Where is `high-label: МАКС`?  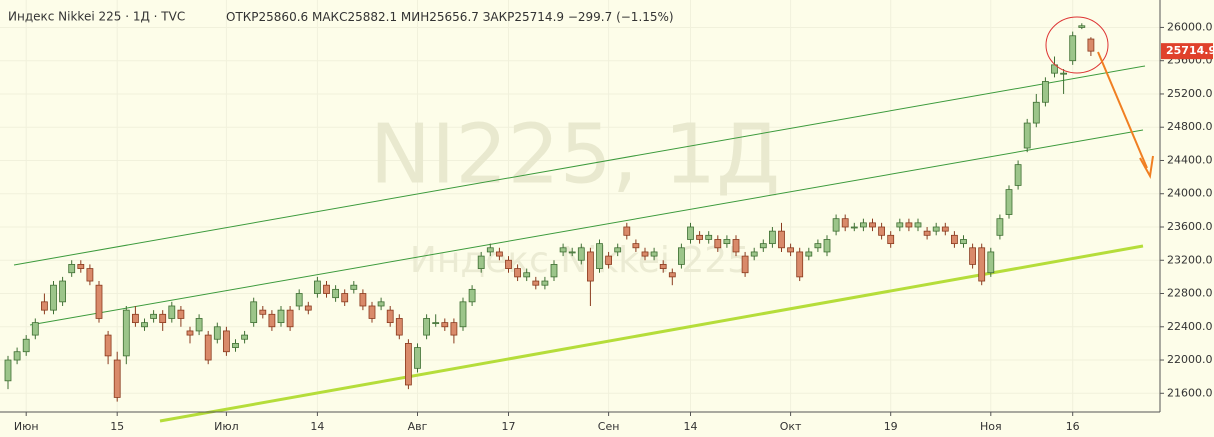 high-label: МАКС is located at coordinates (329, 17).